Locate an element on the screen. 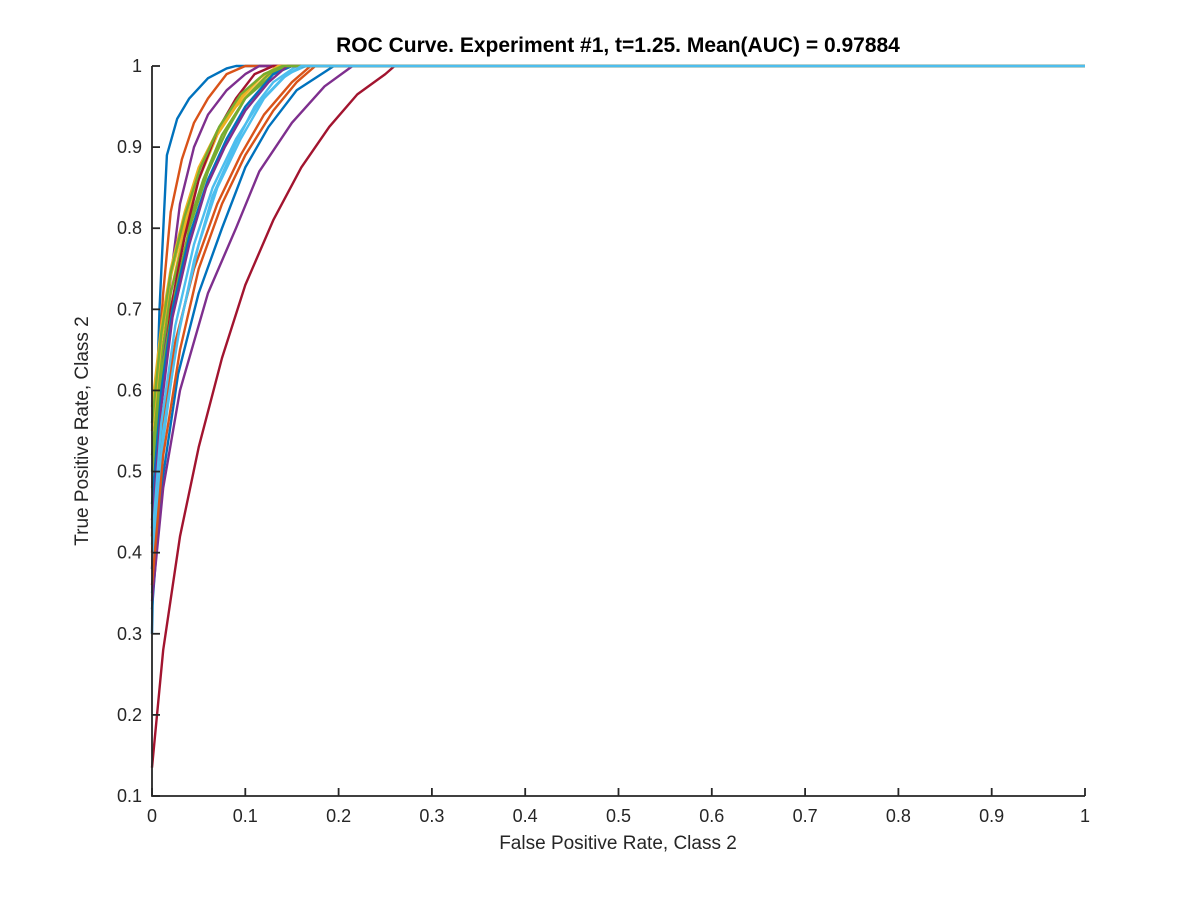  y-tick-label: 0.9 is located at coordinates (129, 147).